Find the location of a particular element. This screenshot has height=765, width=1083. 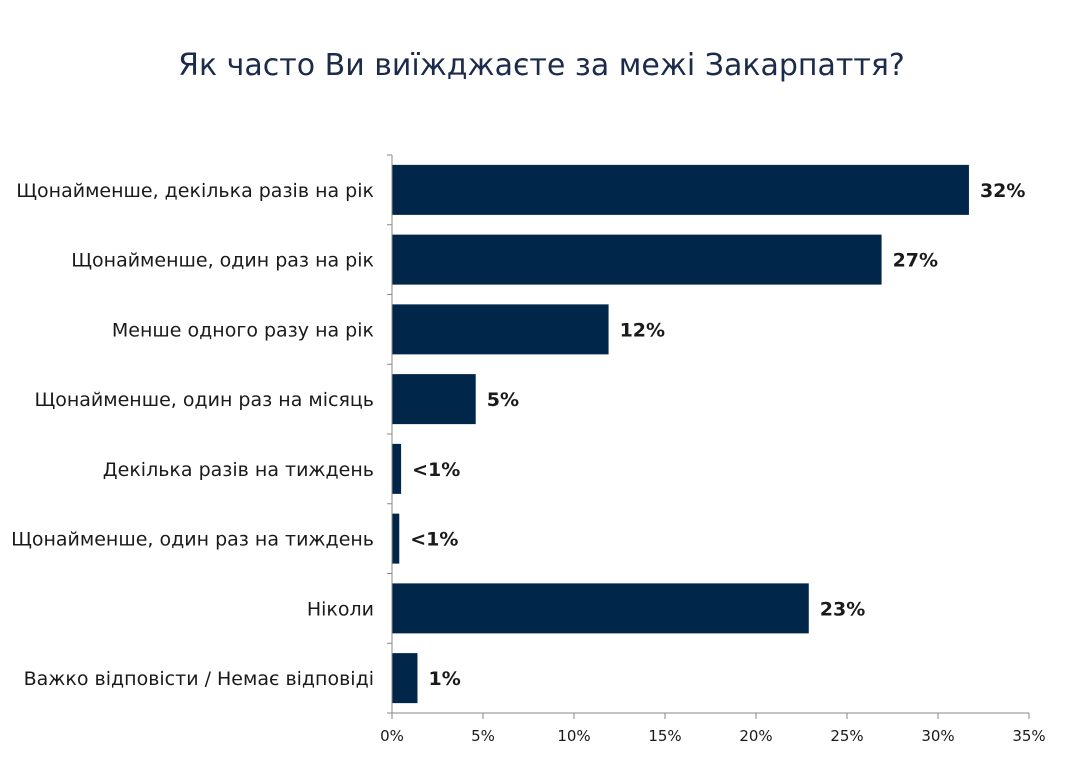

x-tick-label: 15% is located at coordinates (664, 736).